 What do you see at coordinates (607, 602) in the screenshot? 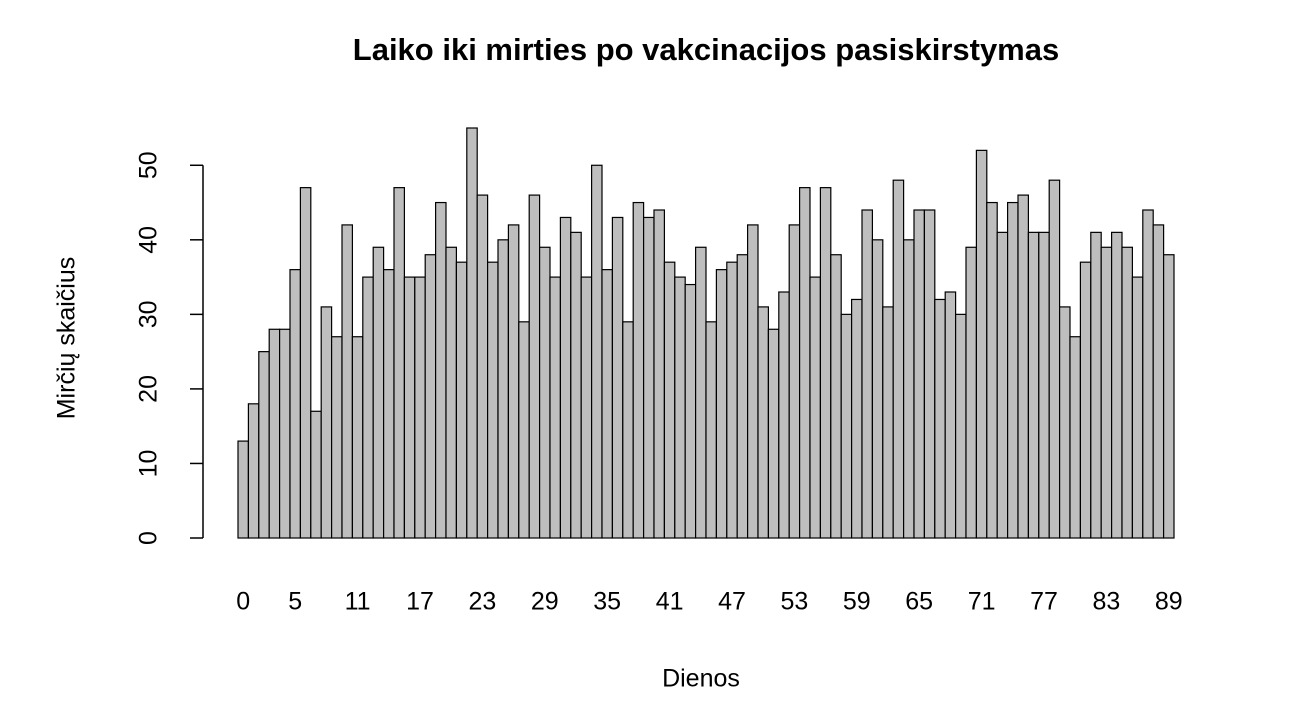
I see `x-tick-label: 35` at bounding box center [607, 602].